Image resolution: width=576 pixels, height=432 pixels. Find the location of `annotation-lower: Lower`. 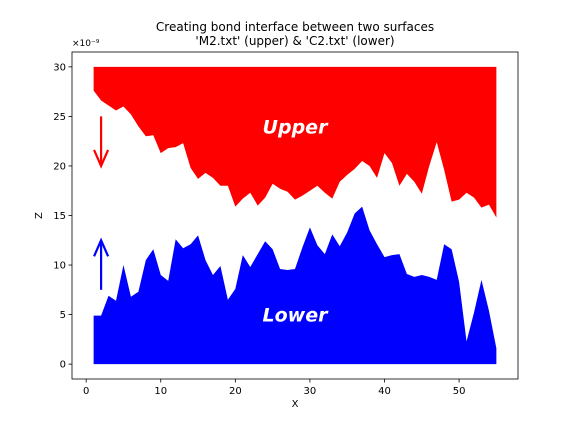

annotation-lower: Lower is located at coordinates (296, 316).